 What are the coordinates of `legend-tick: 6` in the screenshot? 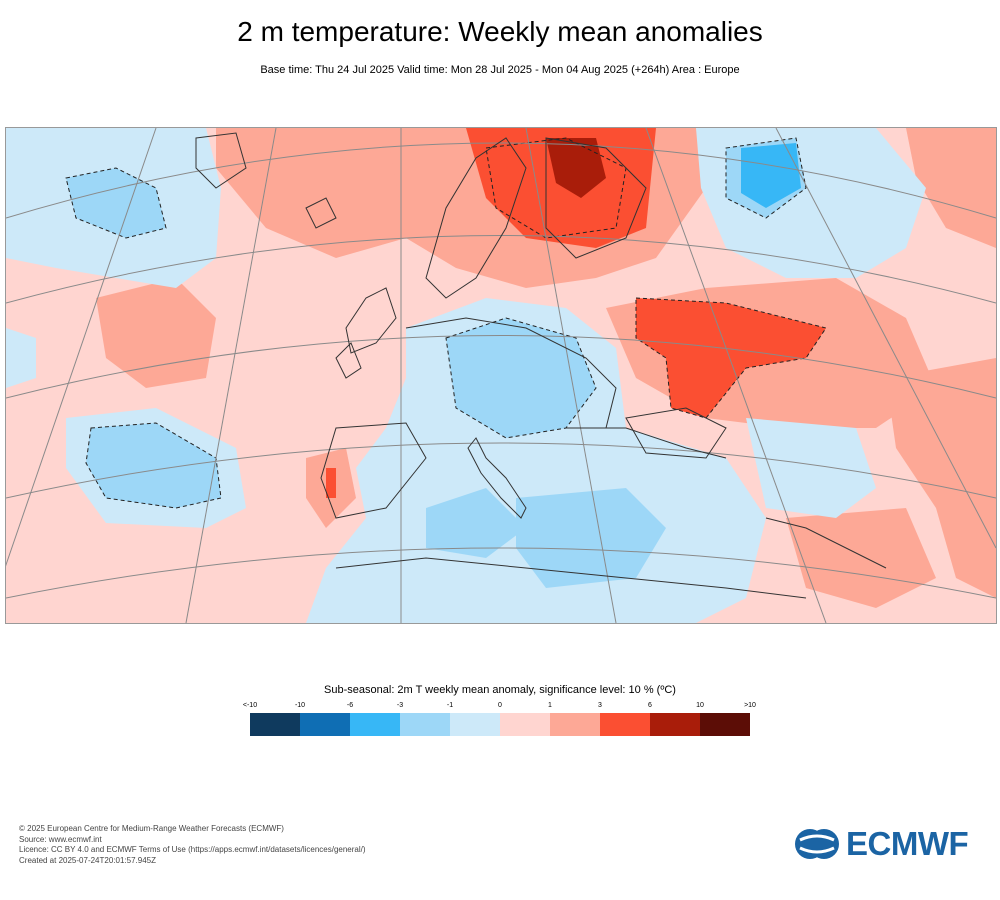 It's located at (650, 705).